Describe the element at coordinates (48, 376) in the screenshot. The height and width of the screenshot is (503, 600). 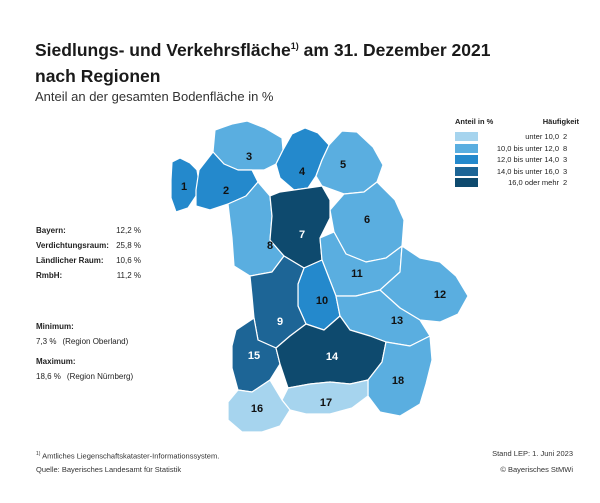
I see `maximum-value: 18,6 %` at that location.